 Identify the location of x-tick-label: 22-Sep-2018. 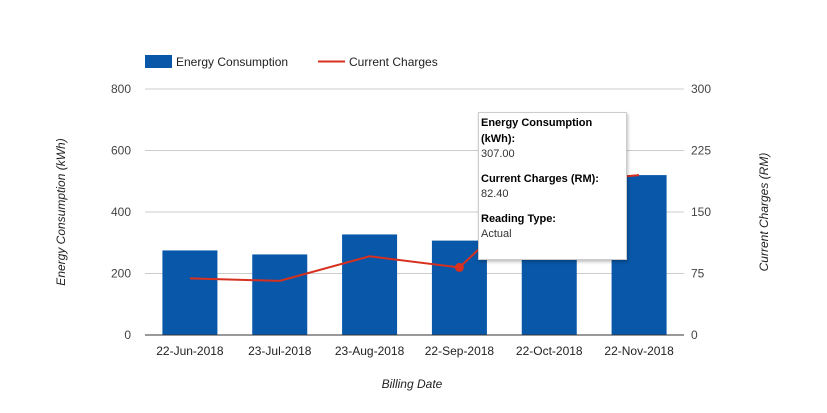
(460, 351).